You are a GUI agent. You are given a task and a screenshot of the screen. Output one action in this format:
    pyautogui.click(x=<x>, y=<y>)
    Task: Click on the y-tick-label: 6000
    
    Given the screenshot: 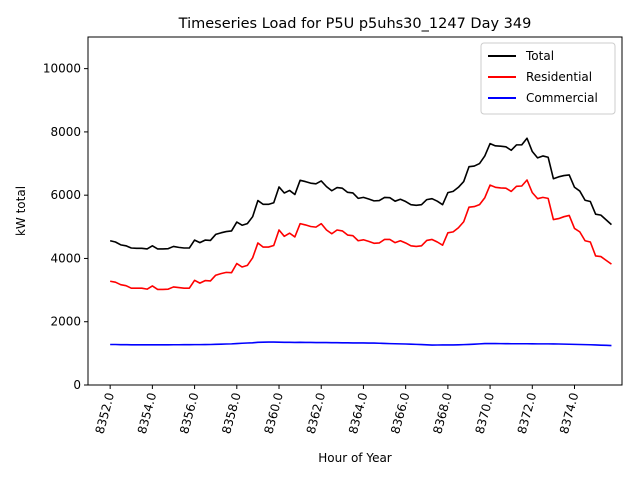 What is the action you would take?
    pyautogui.click(x=65, y=195)
    